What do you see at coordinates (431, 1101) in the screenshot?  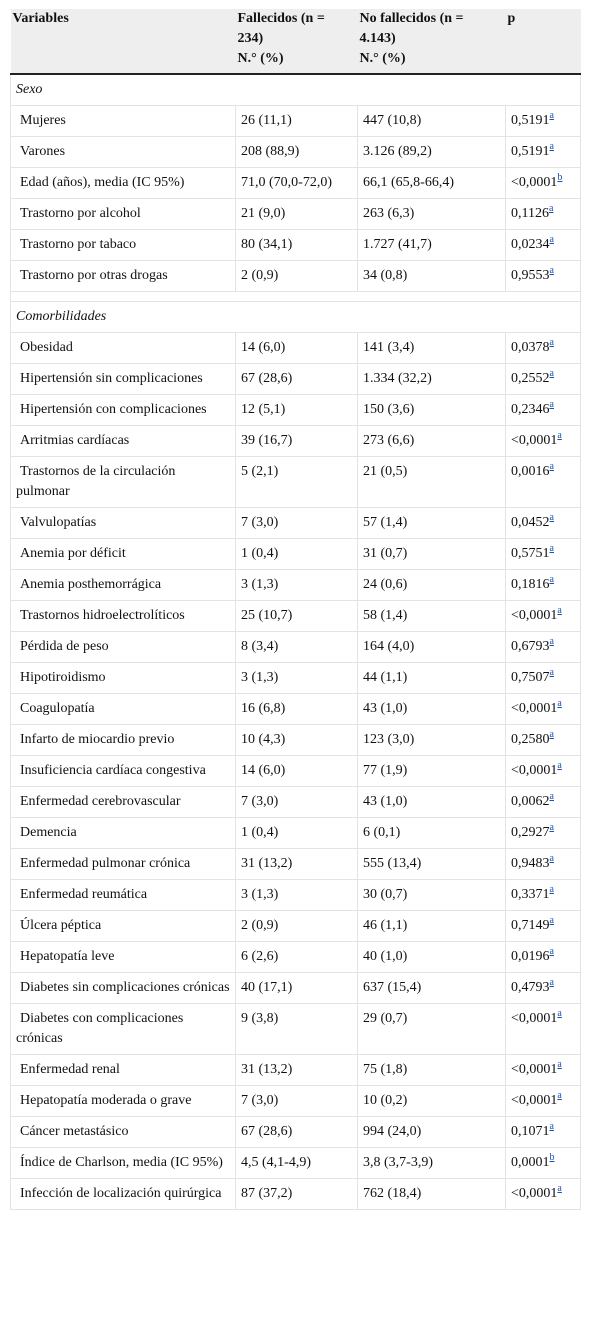 I see `no-fallecidos-cell: 10 (0,2)` at bounding box center [431, 1101].